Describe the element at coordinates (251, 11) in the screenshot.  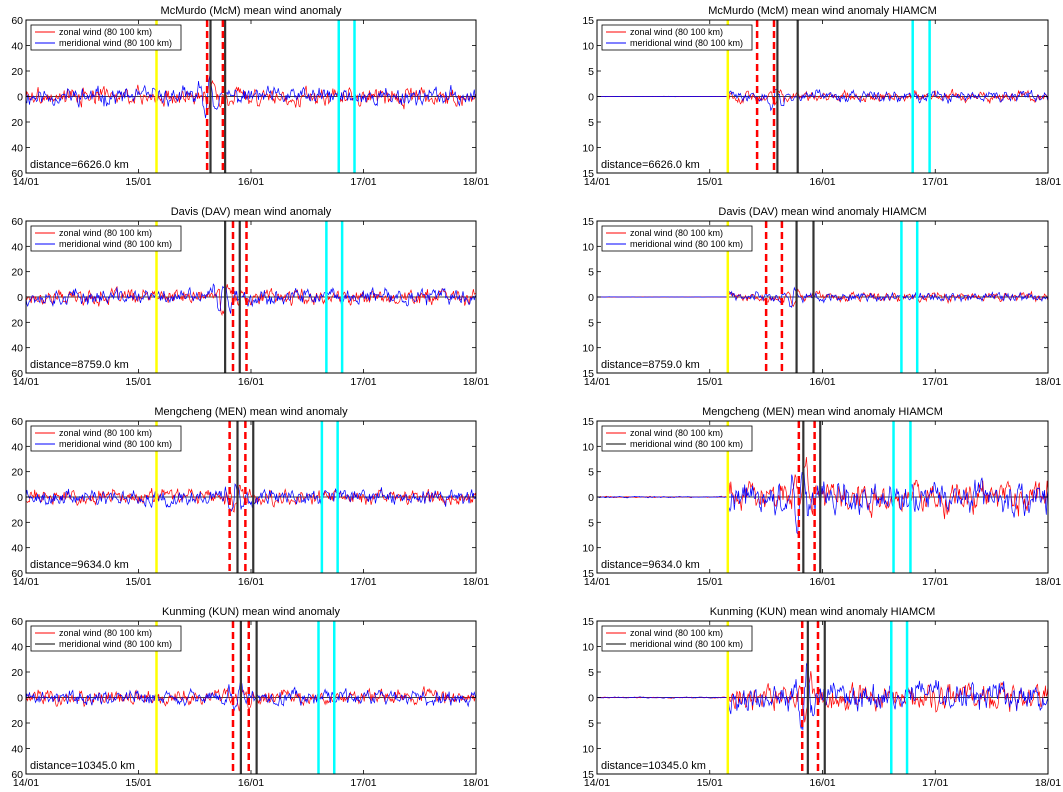
I see `panel-title: McMurdo (McM) mean wind anomaly` at that location.